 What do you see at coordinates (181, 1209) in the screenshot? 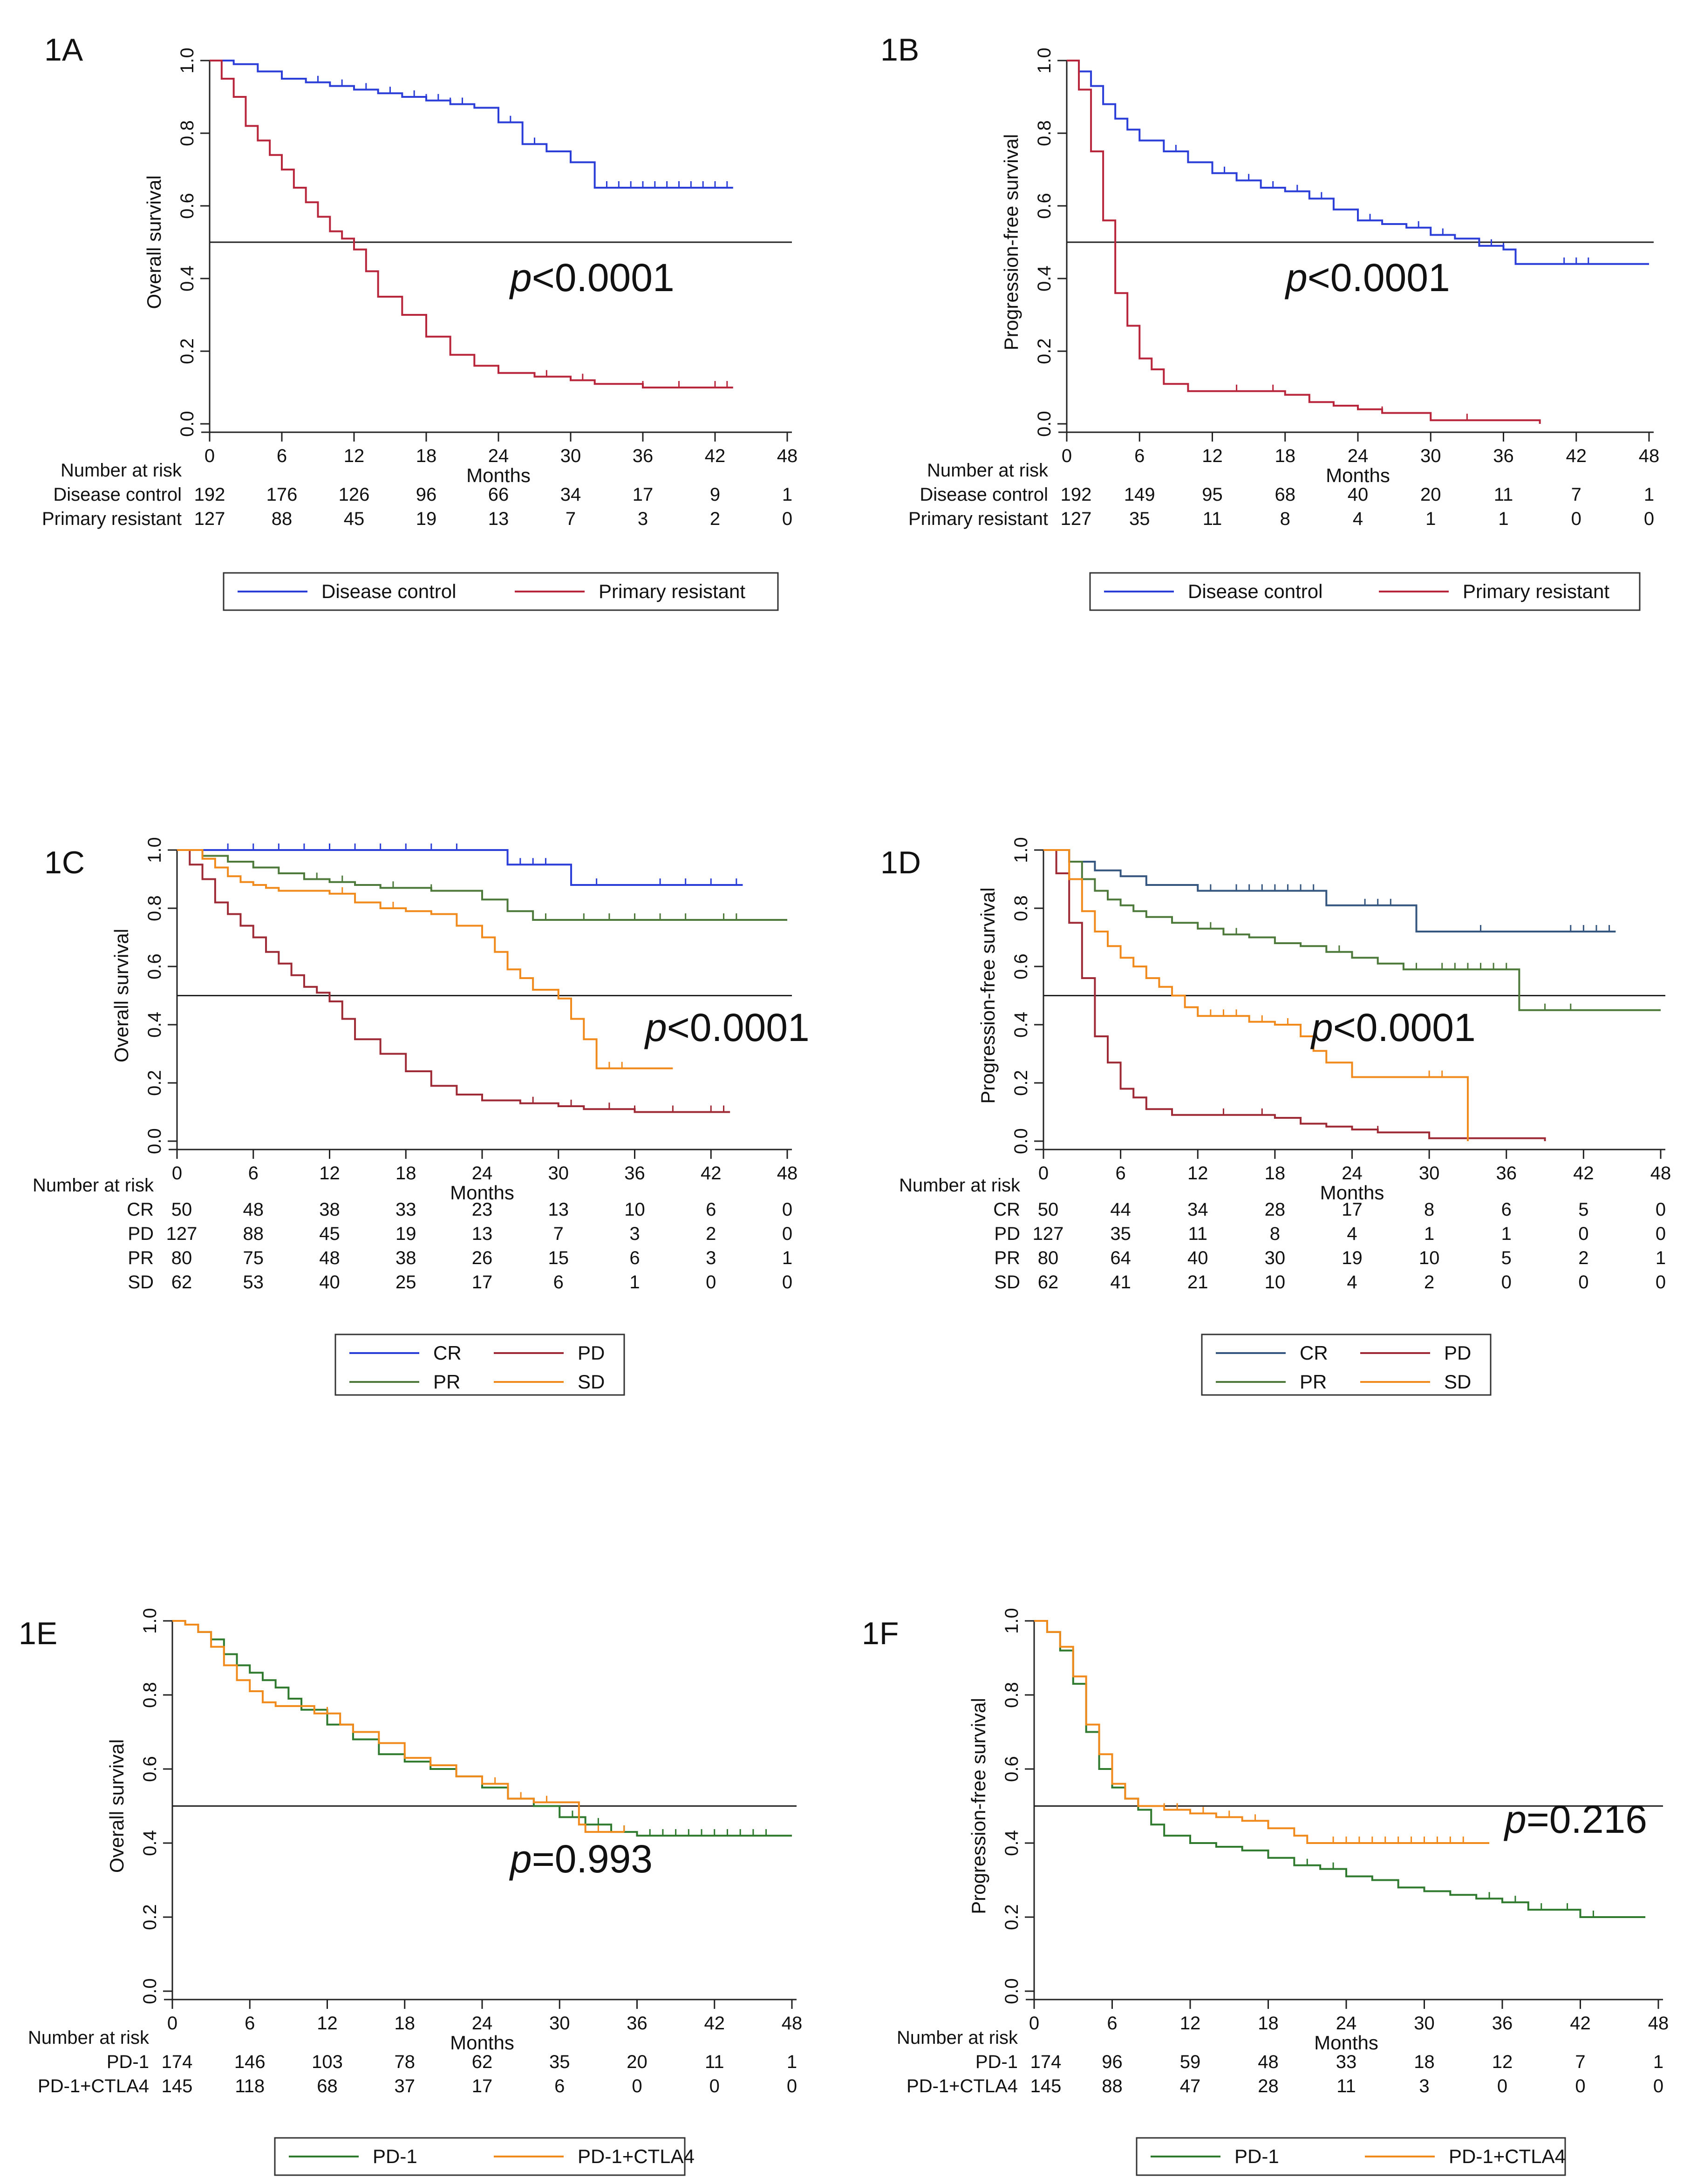
I see `risk-count: 50` at bounding box center [181, 1209].